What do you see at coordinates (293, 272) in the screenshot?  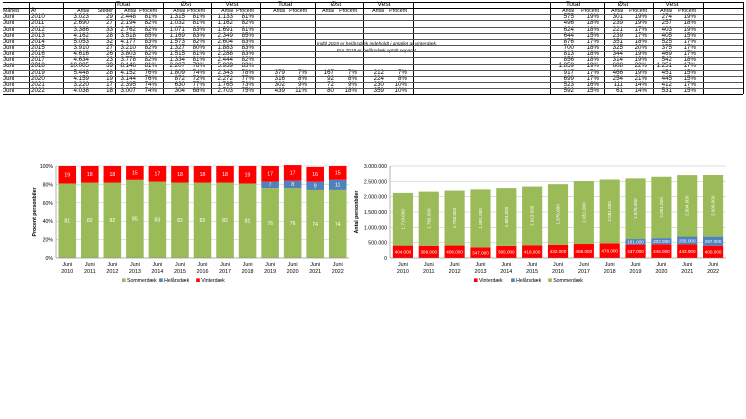 I see `x-tick-label: 2020` at bounding box center [293, 272].